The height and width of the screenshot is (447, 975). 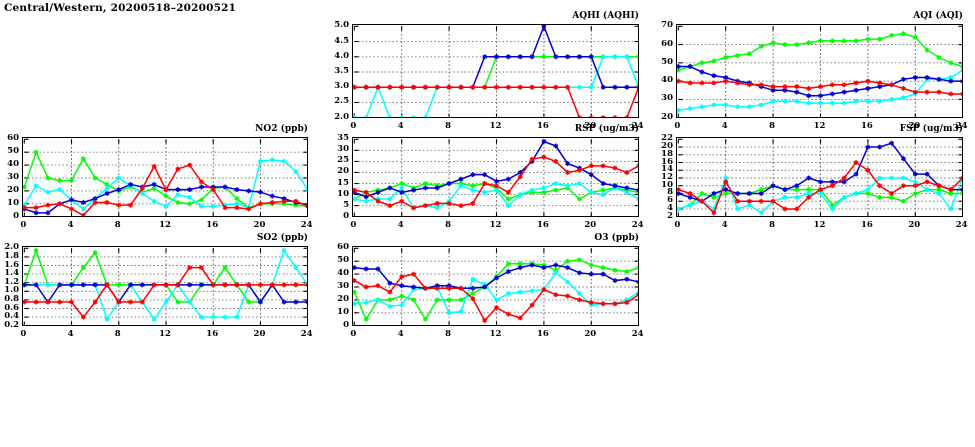 I want to click on series-marker-fsp-day3, so click(x=856, y=174).